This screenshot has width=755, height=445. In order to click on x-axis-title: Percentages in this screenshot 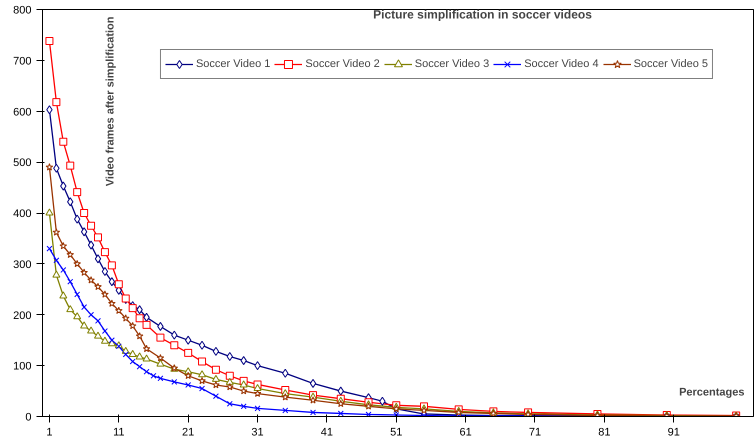, I will do `click(712, 392)`.